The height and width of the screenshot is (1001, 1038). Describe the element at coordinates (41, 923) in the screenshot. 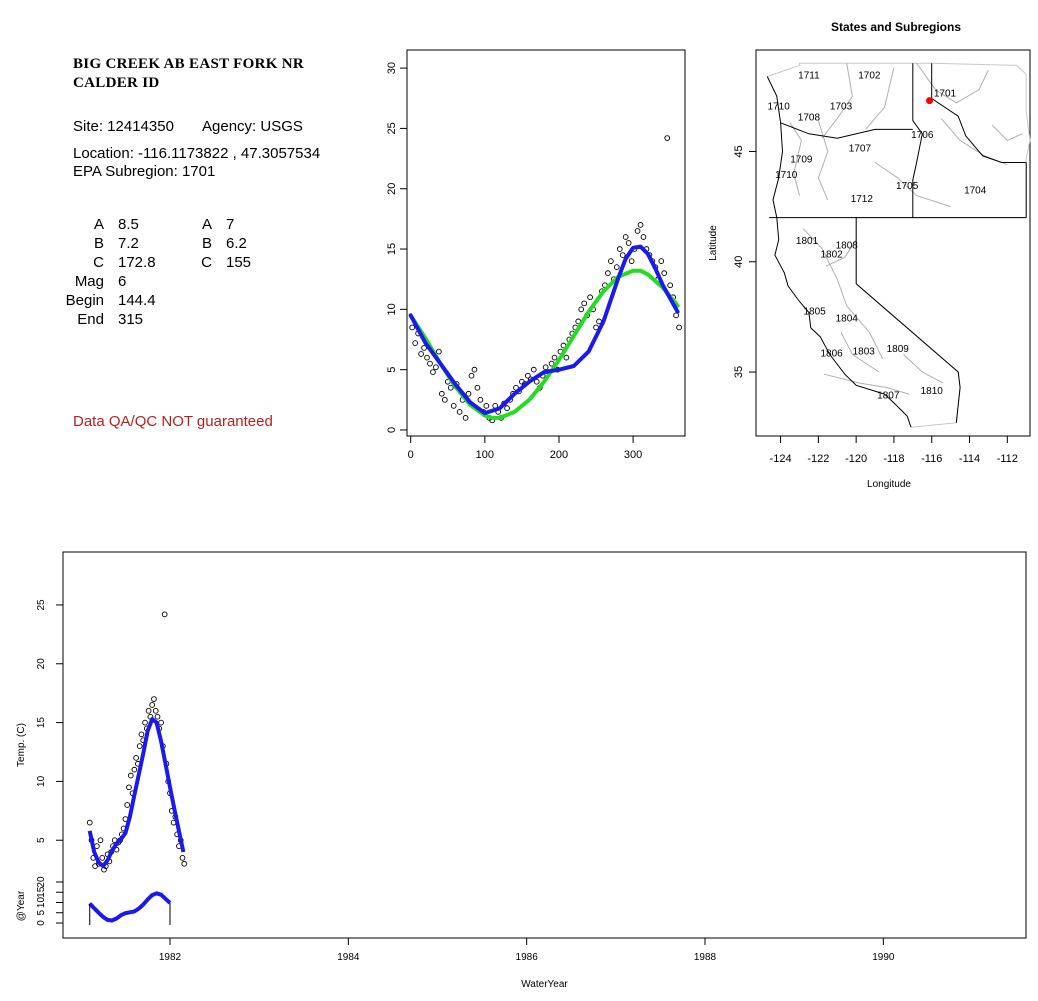

I see `ts-sub-tick-label: 0` at that location.